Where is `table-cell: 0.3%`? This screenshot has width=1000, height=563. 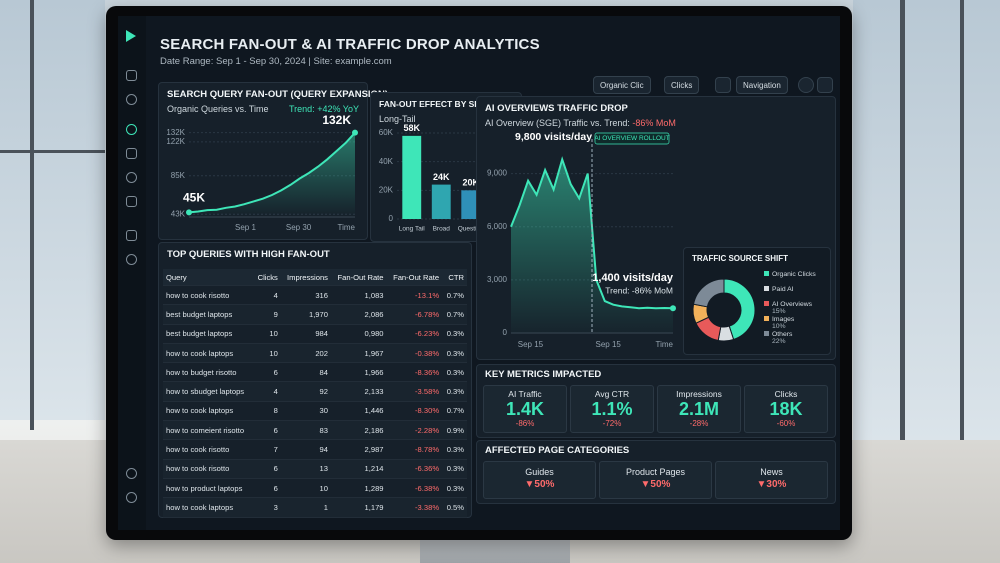
table-cell: 0.3% is located at coordinates (454, 372).